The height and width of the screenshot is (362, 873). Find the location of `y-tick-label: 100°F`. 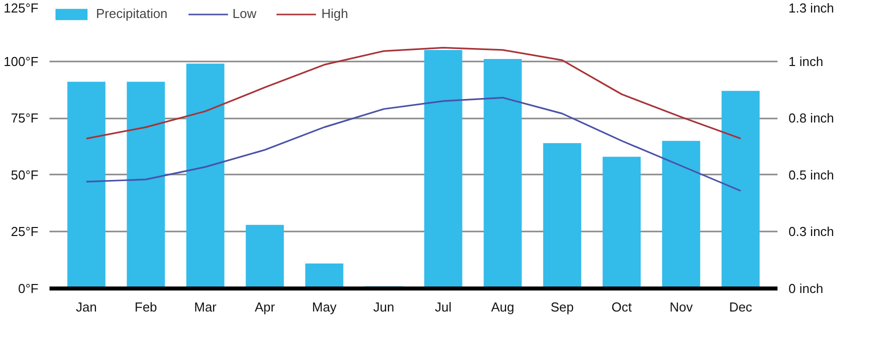

y-tick-label: 100°F is located at coordinates (21, 61).